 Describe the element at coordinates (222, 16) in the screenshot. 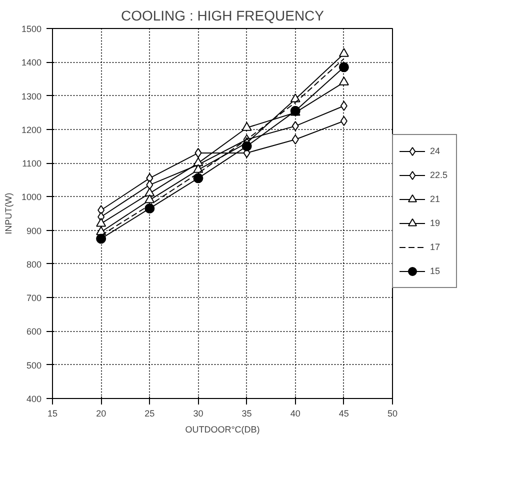

I see `chart-title: COOLING : HIGH FREQUENCY` at that location.